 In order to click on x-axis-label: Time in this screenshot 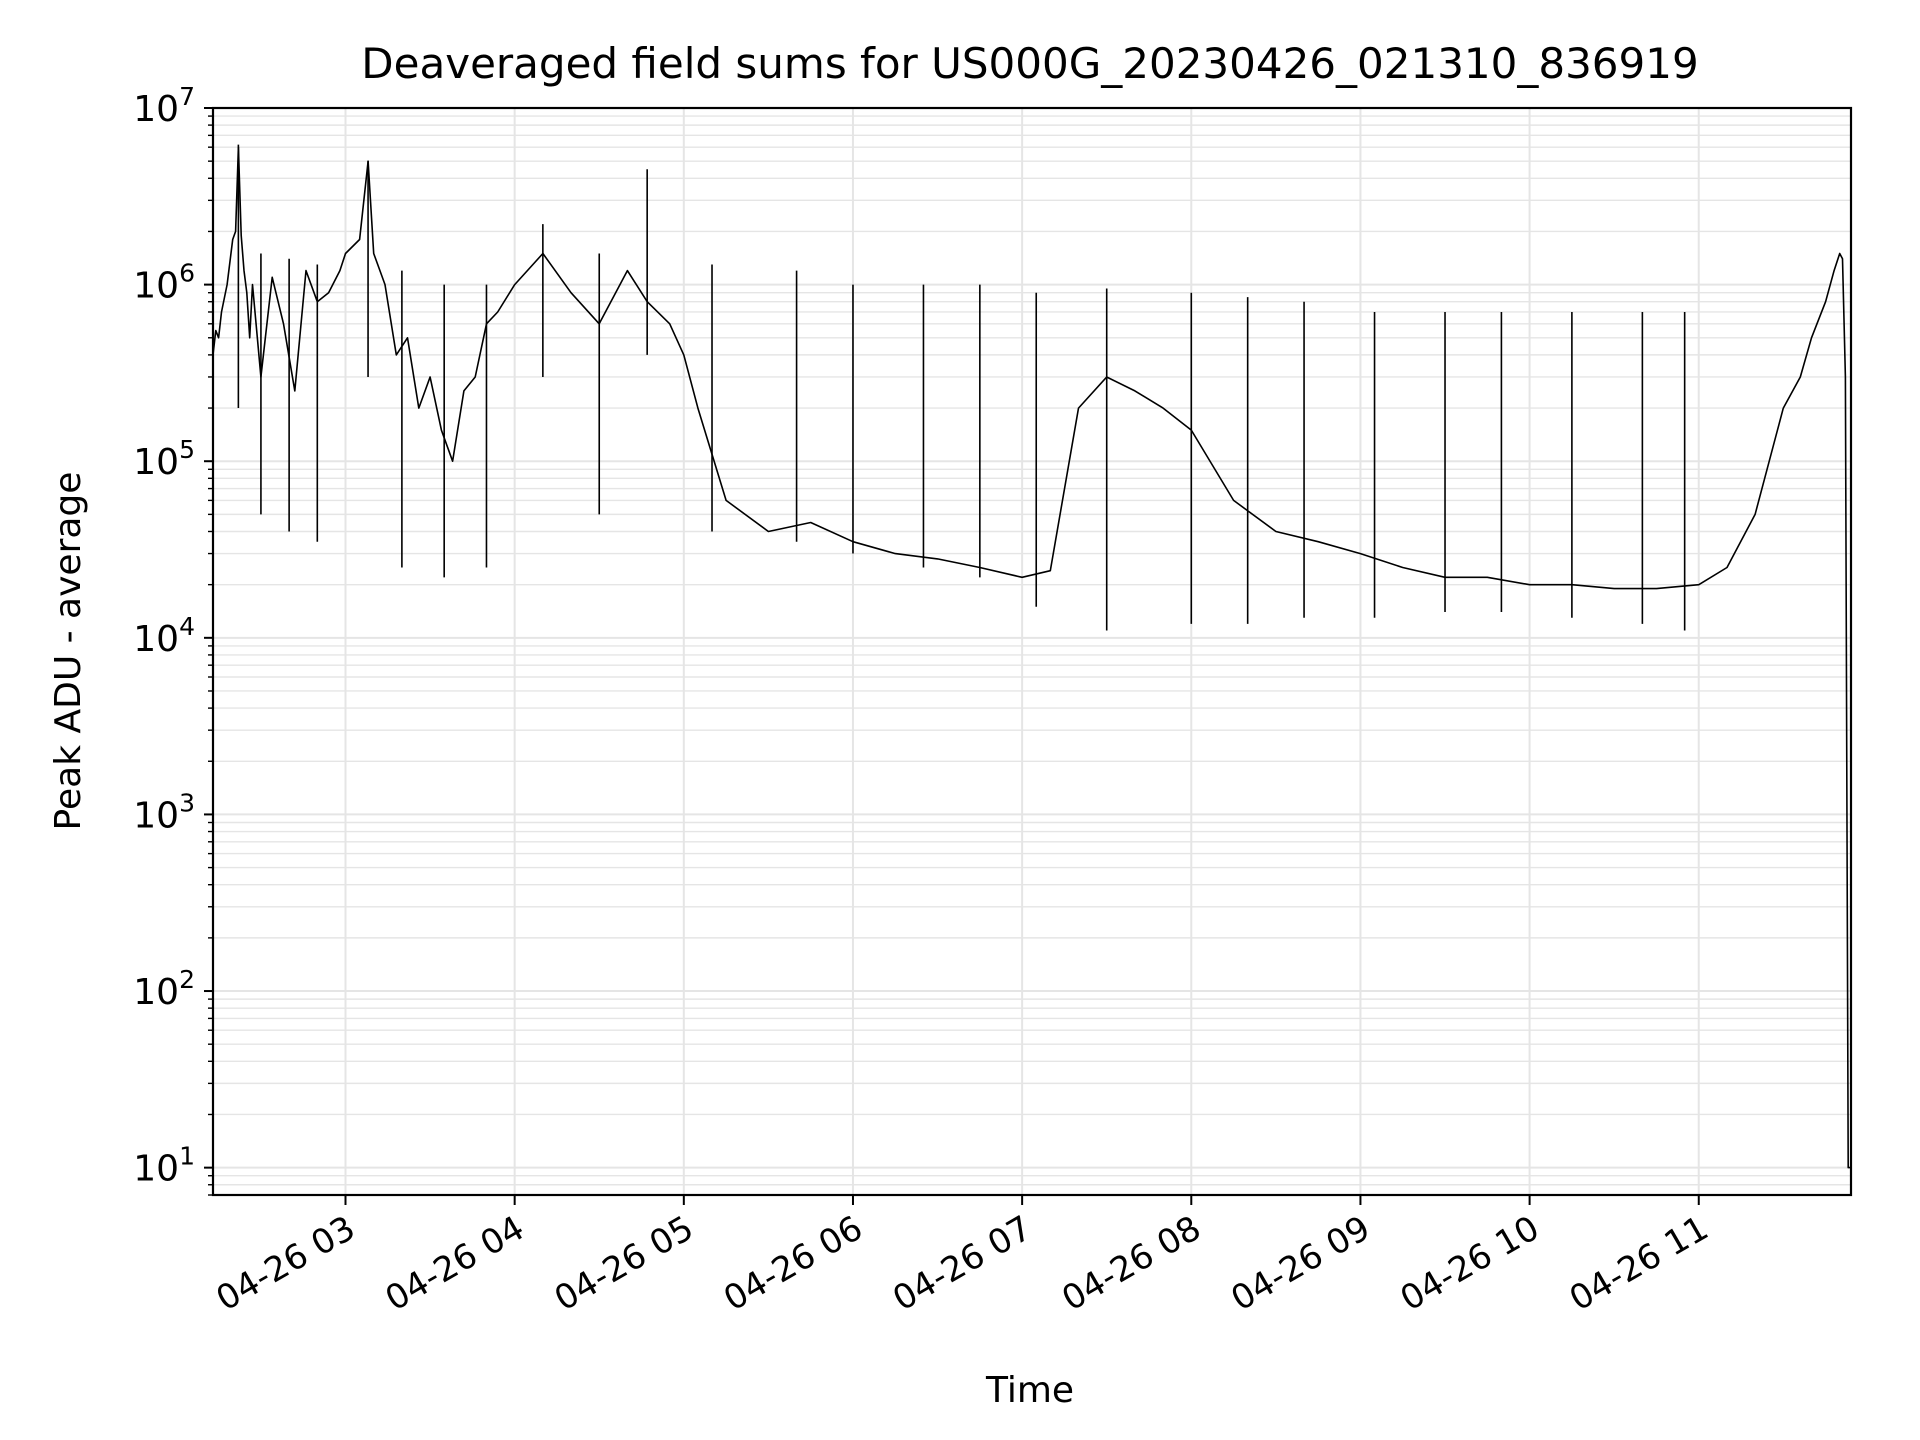, I will do `click(1029, 1390)`.